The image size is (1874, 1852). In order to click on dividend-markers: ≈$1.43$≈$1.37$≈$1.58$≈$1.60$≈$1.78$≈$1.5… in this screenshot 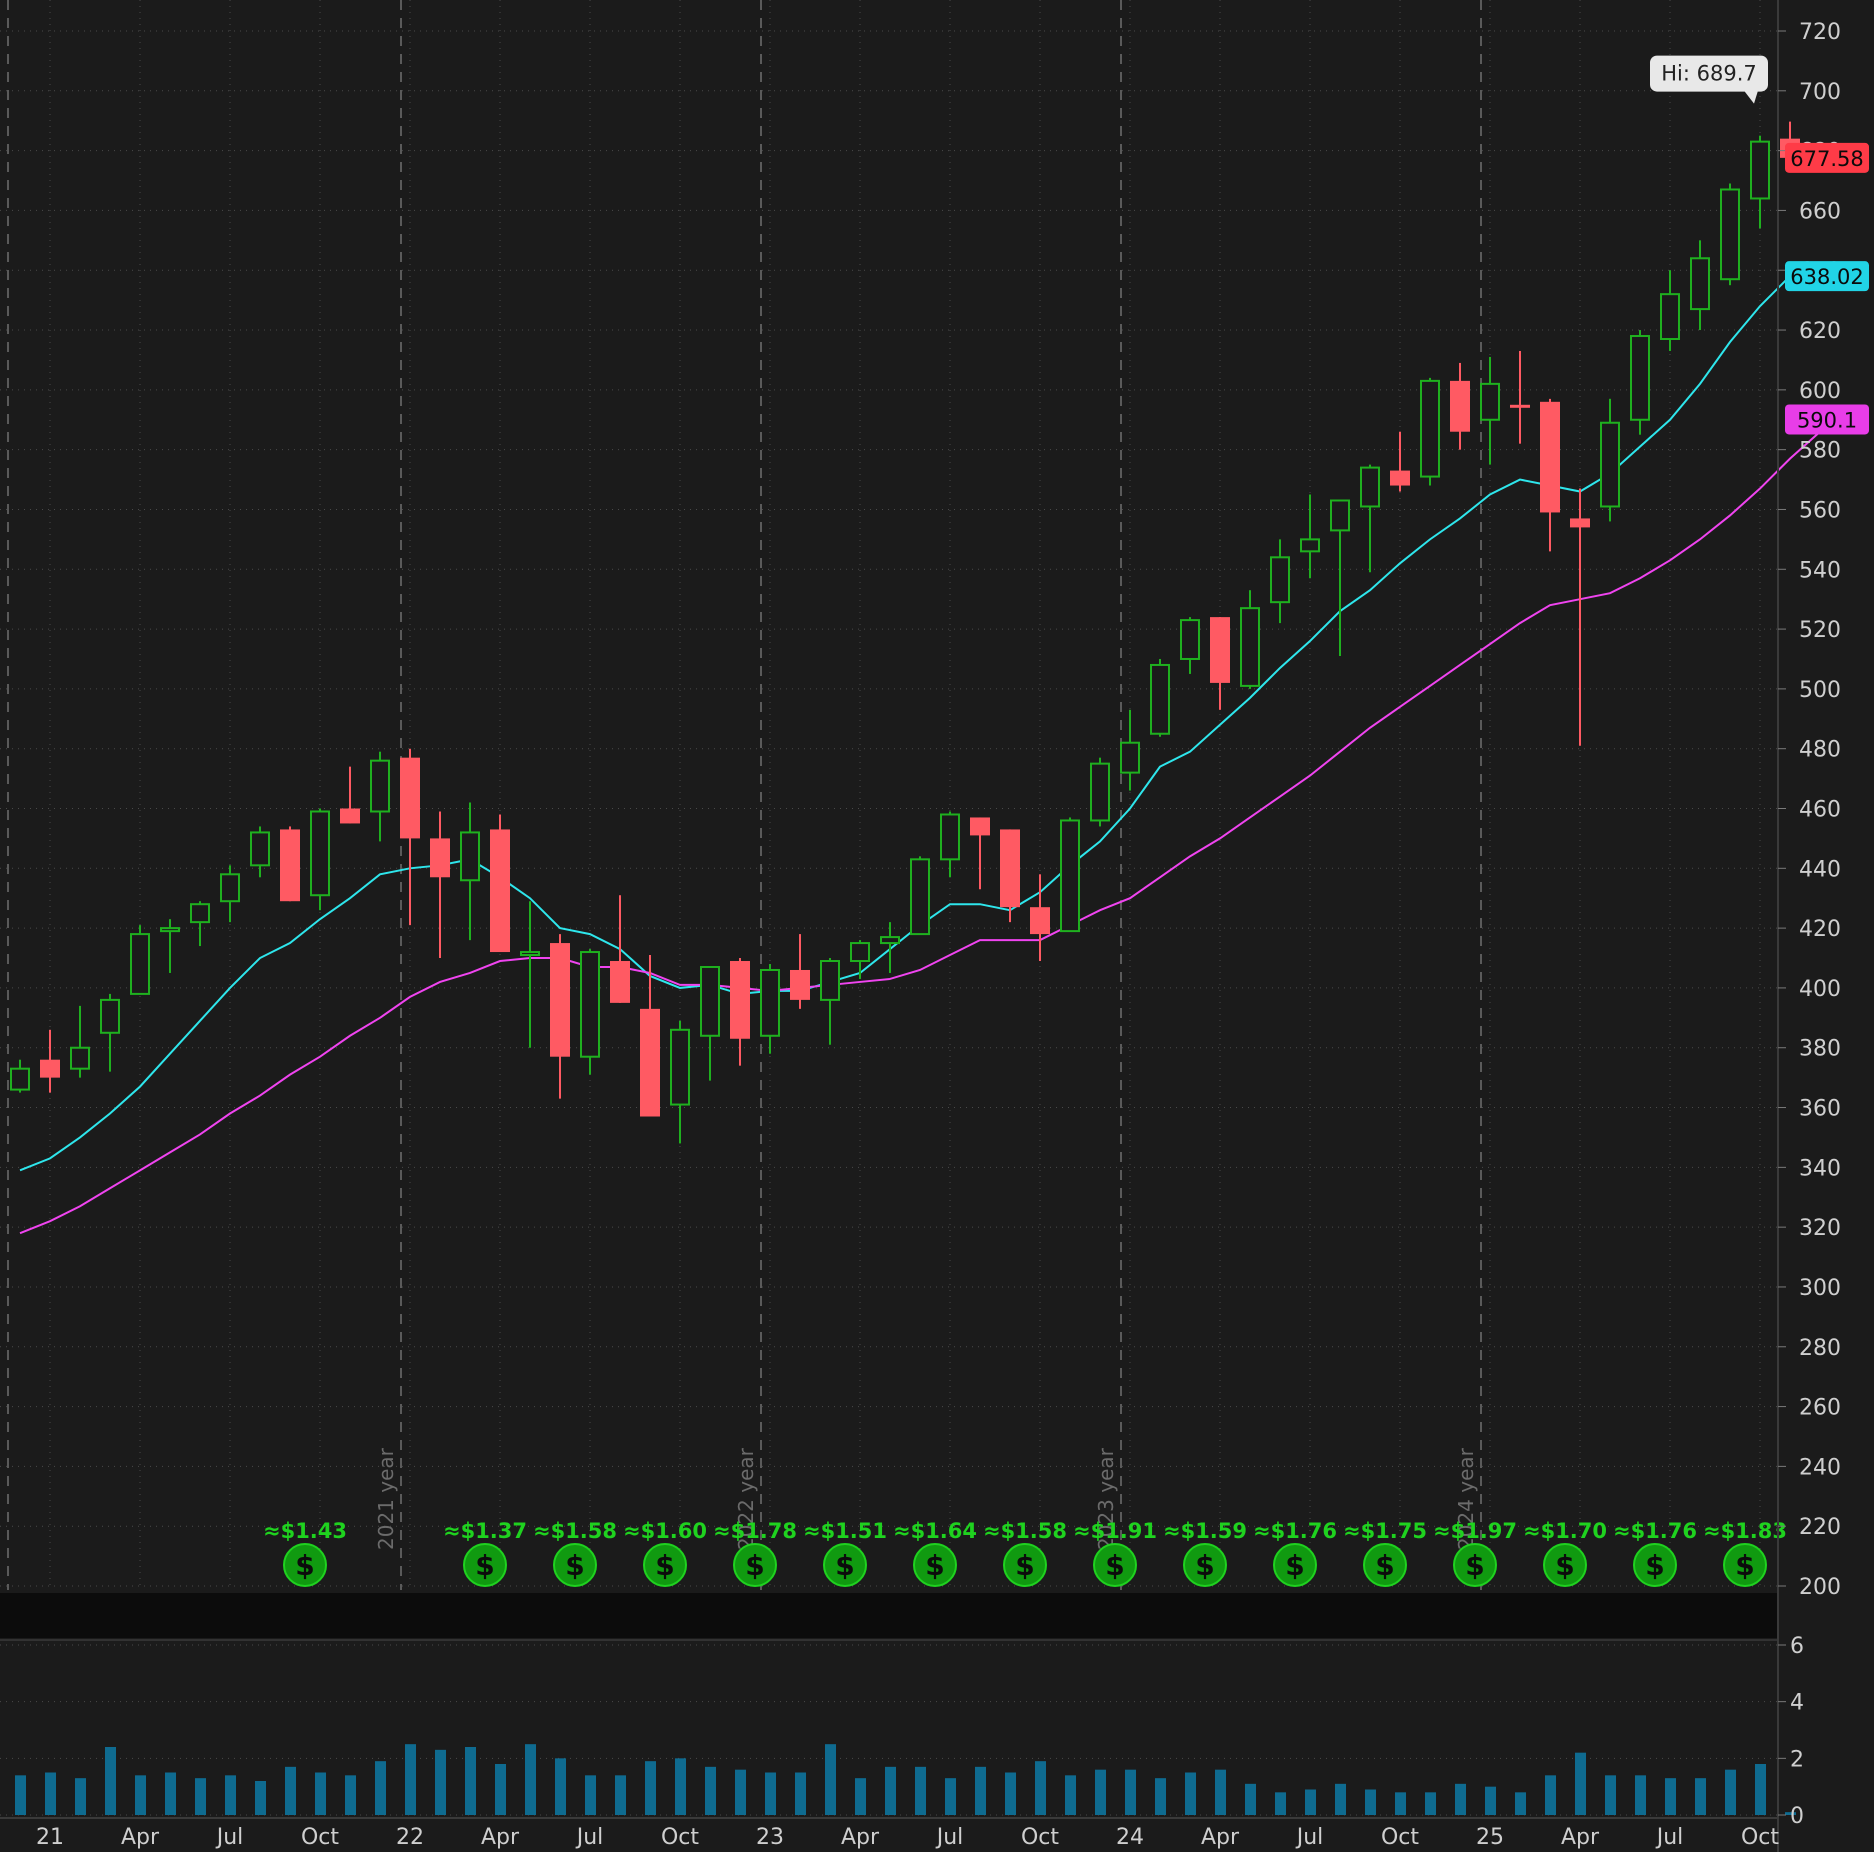, I will do `click(1025, 1553)`.